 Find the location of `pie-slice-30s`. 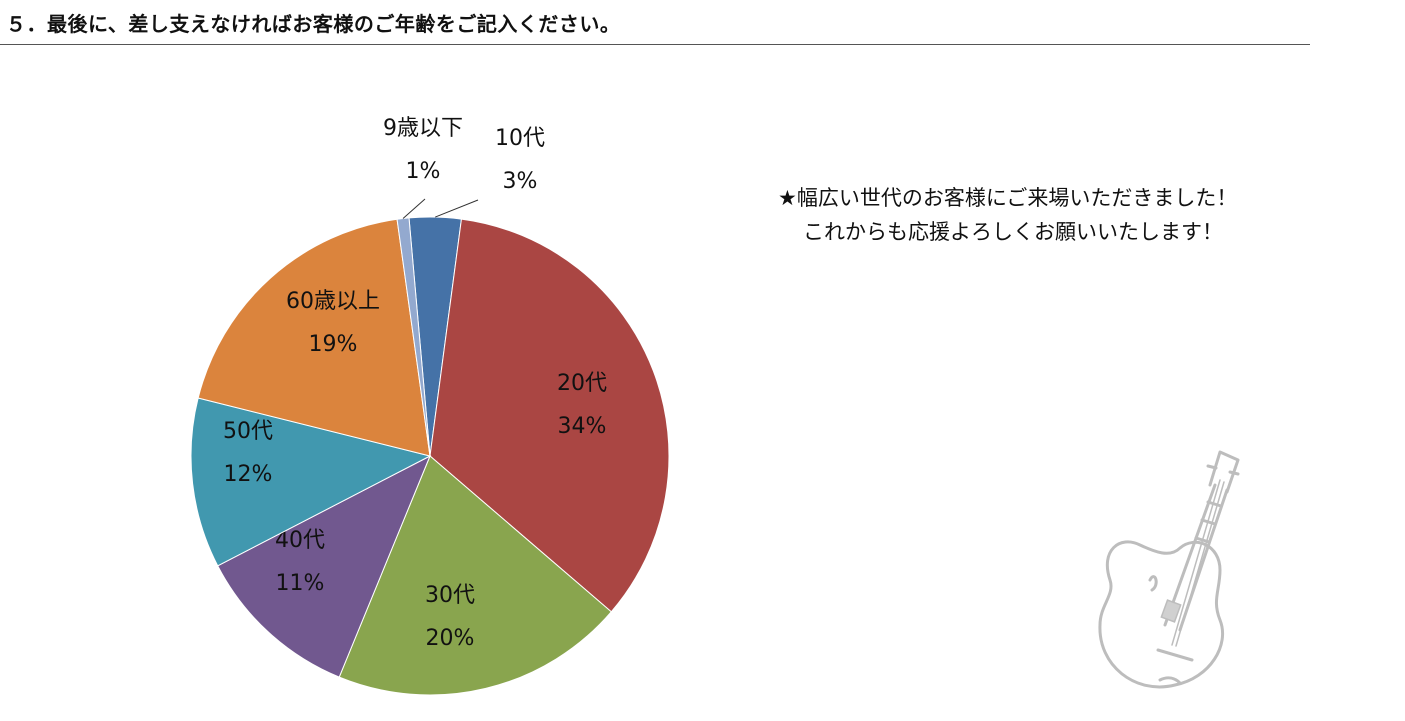

pie-slice-30s is located at coordinates (475, 575).